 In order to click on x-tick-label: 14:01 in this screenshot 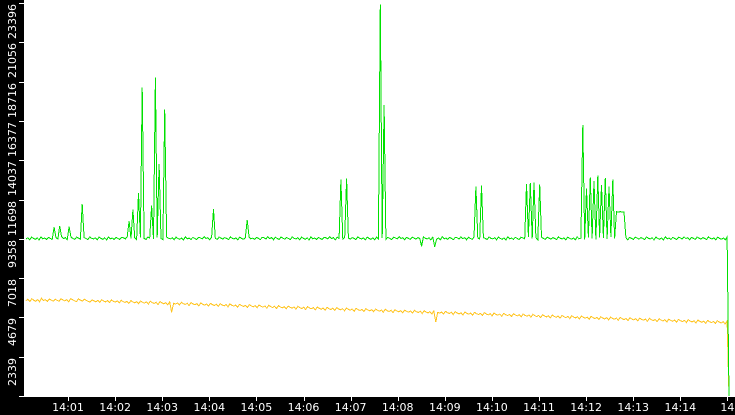, I will do `click(68, 407)`.